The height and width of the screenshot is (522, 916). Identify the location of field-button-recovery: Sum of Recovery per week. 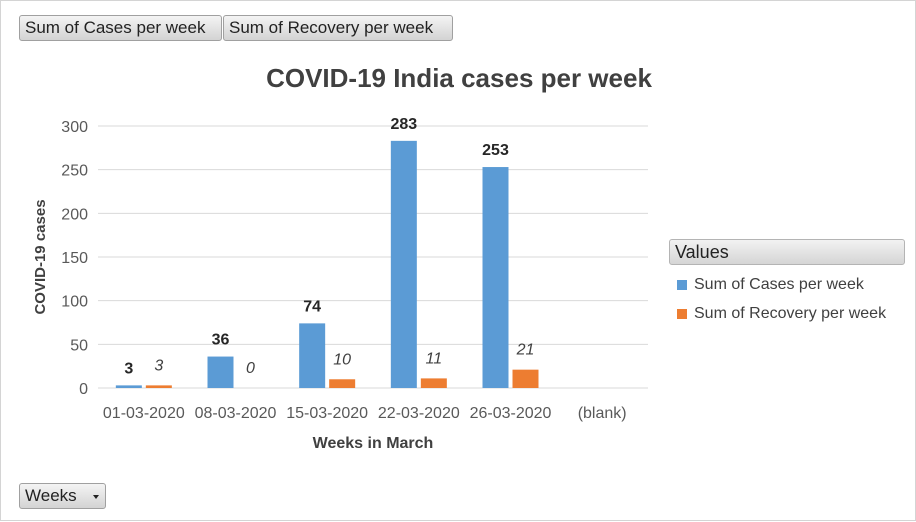
(338, 28).